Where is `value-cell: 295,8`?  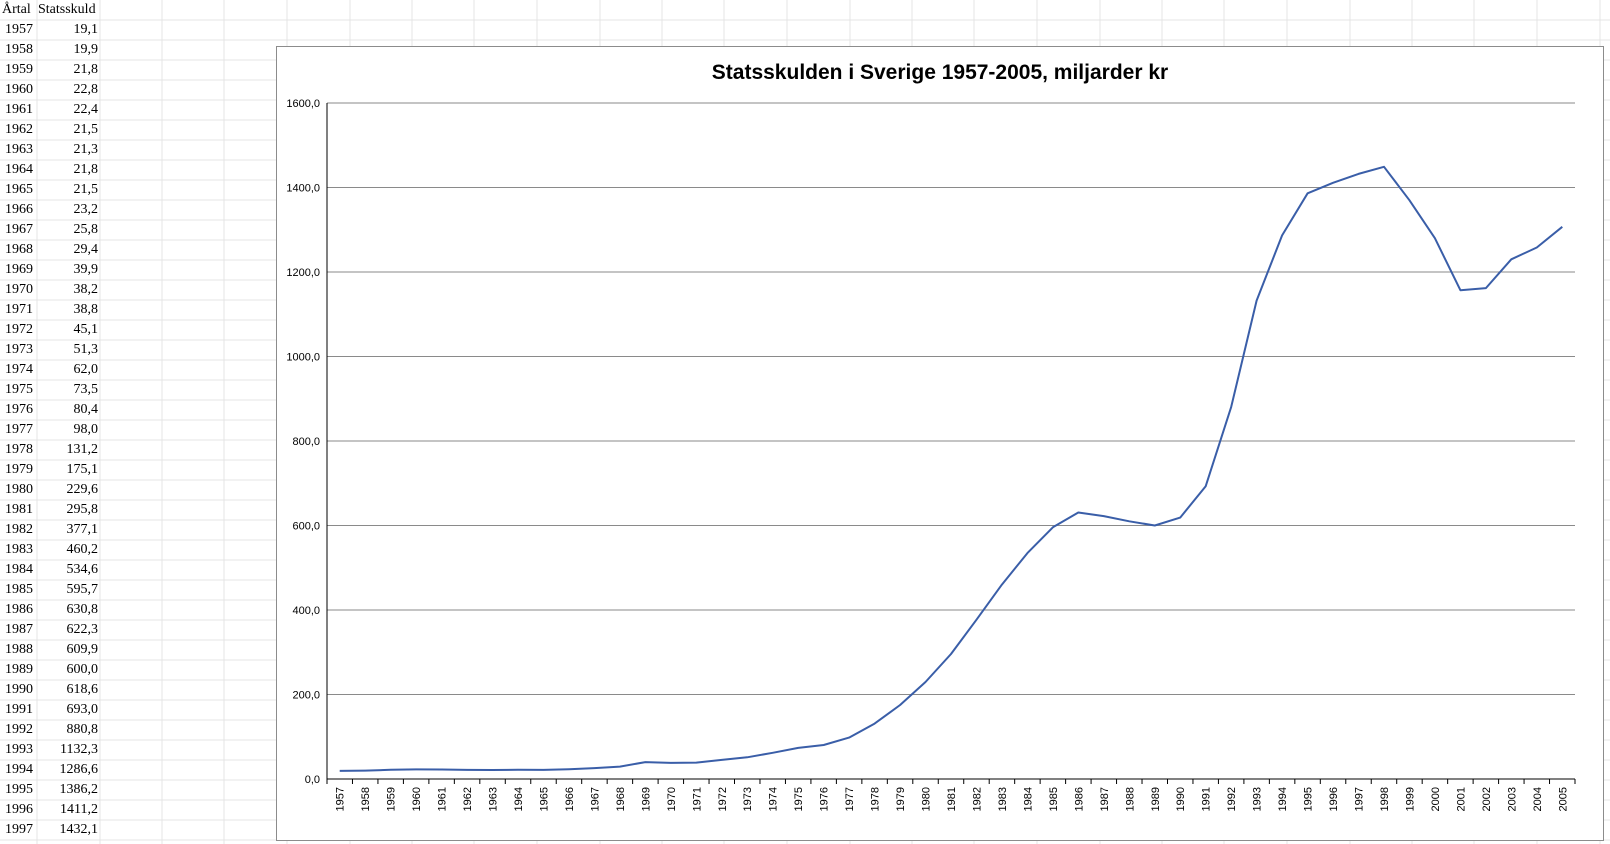 value-cell: 295,8 is located at coordinates (82, 509).